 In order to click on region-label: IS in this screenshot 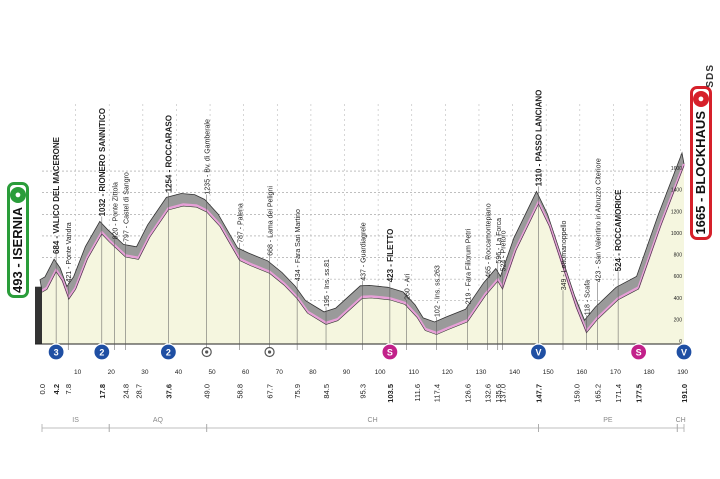, I will do `click(75, 420)`.